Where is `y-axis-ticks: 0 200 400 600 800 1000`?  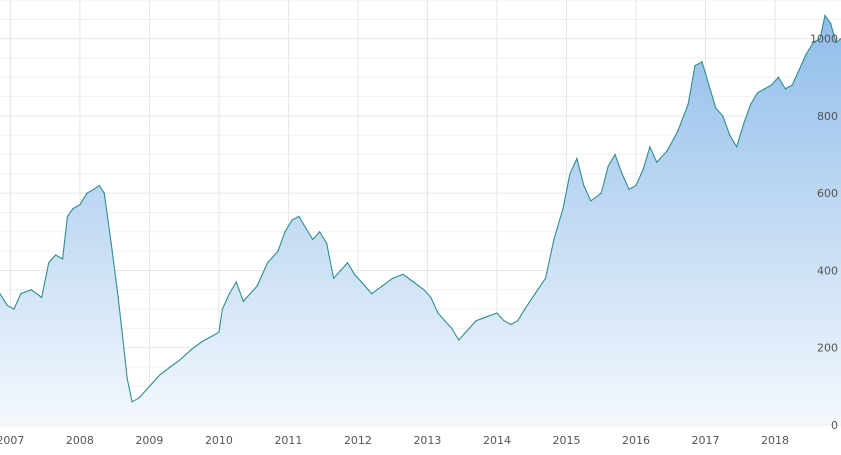
y-axis-ticks: 0 200 400 600 800 1000 is located at coordinates (824, 232).